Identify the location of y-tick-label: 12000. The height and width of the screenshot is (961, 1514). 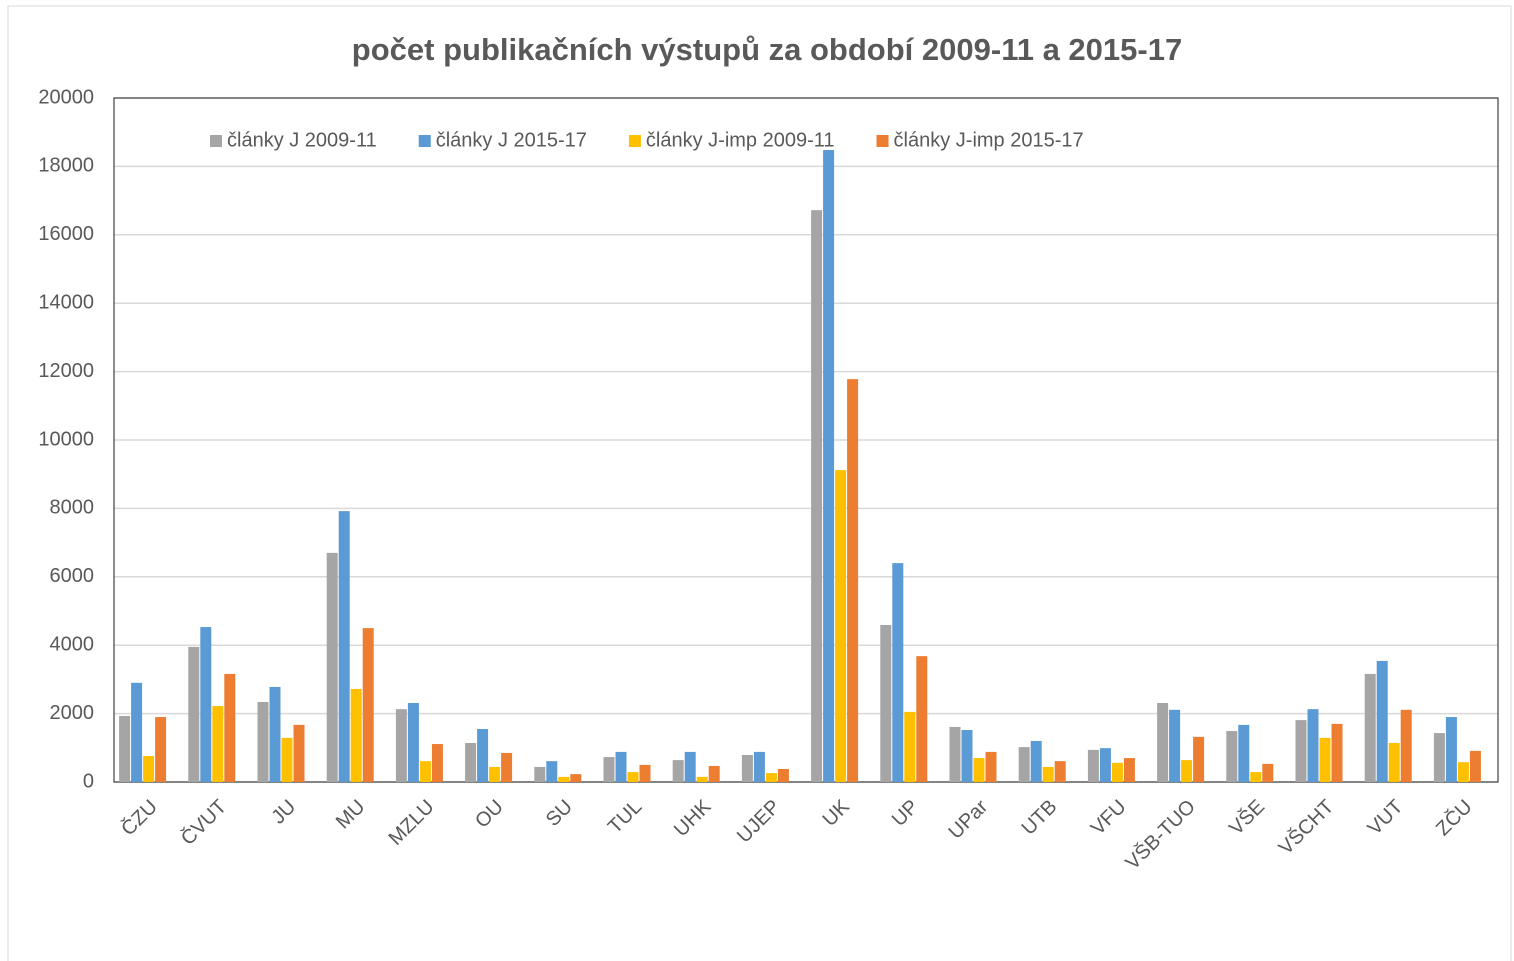
(66, 371).